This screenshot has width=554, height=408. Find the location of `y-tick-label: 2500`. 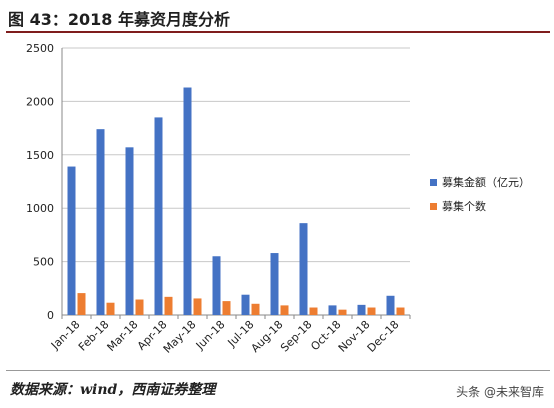

y-tick-label: 2500 is located at coordinates (40, 48).